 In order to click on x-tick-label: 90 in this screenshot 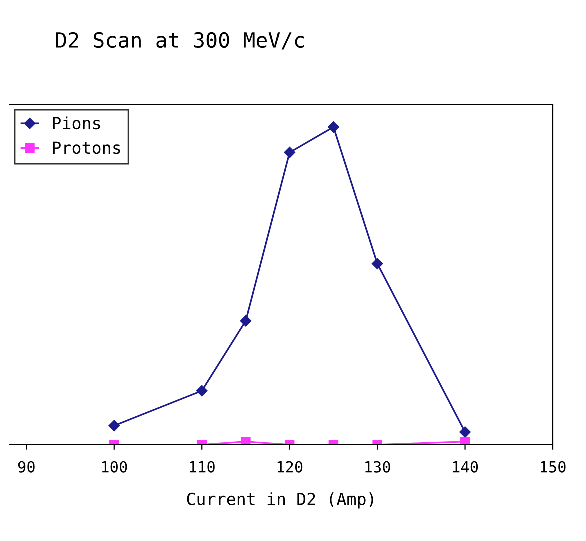, I will do `click(26, 467)`.